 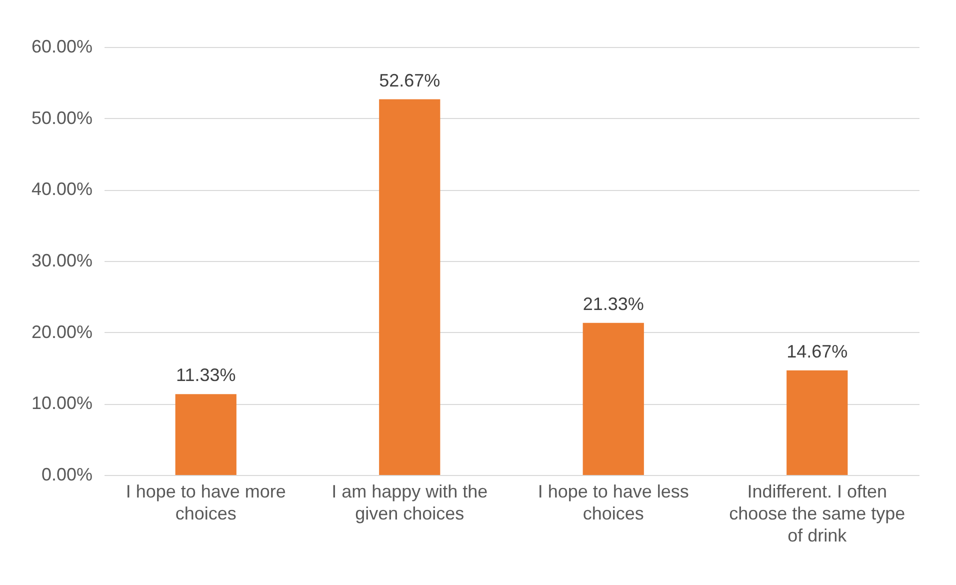 What do you see at coordinates (61, 189) in the screenshot?
I see `y-tick-label: 40.00%` at bounding box center [61, 189].